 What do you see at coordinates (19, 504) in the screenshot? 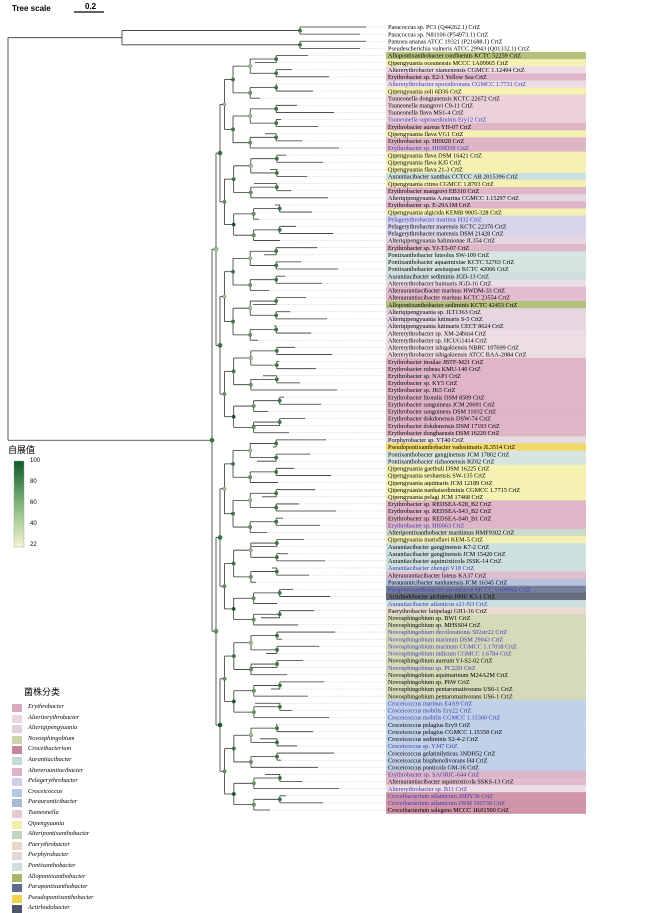
I see `bootstrap-color-bar` at bounding box center [19, 504].